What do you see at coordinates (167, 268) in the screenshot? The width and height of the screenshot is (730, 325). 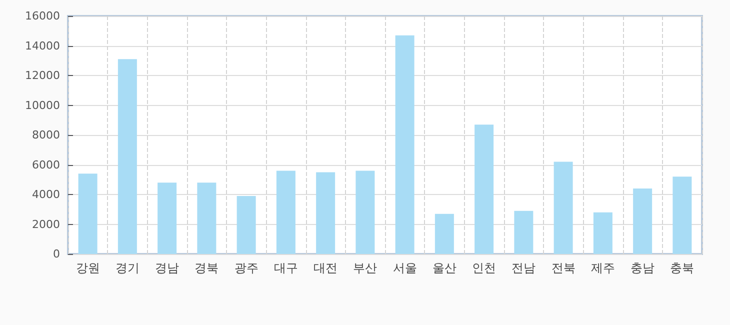 I see `x-tick-label: 경남` at bounding box center [167, 268].